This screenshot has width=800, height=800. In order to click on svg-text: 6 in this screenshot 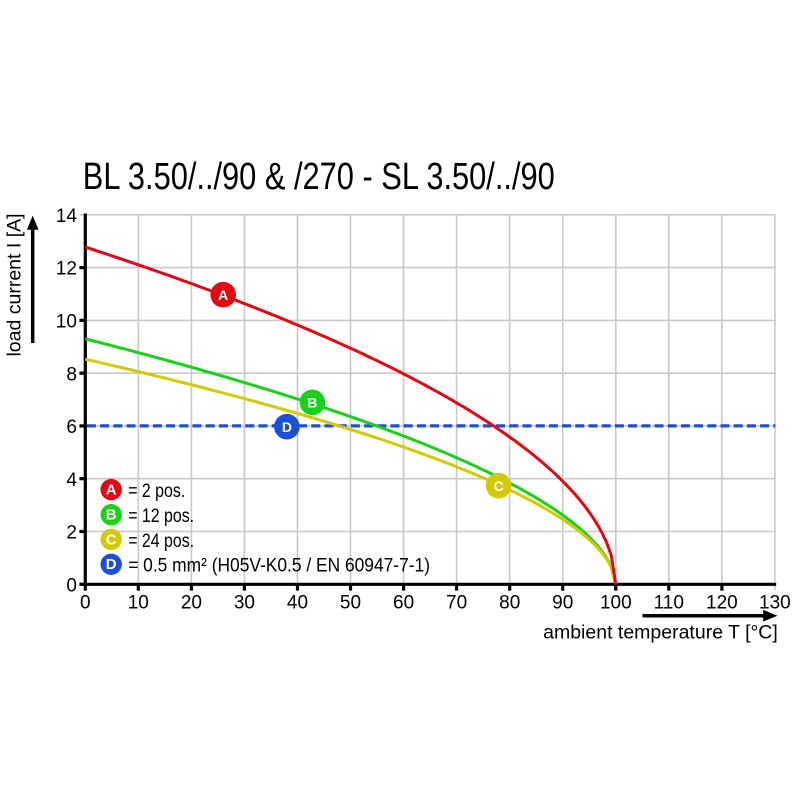, I will do `click(71, 427)`.